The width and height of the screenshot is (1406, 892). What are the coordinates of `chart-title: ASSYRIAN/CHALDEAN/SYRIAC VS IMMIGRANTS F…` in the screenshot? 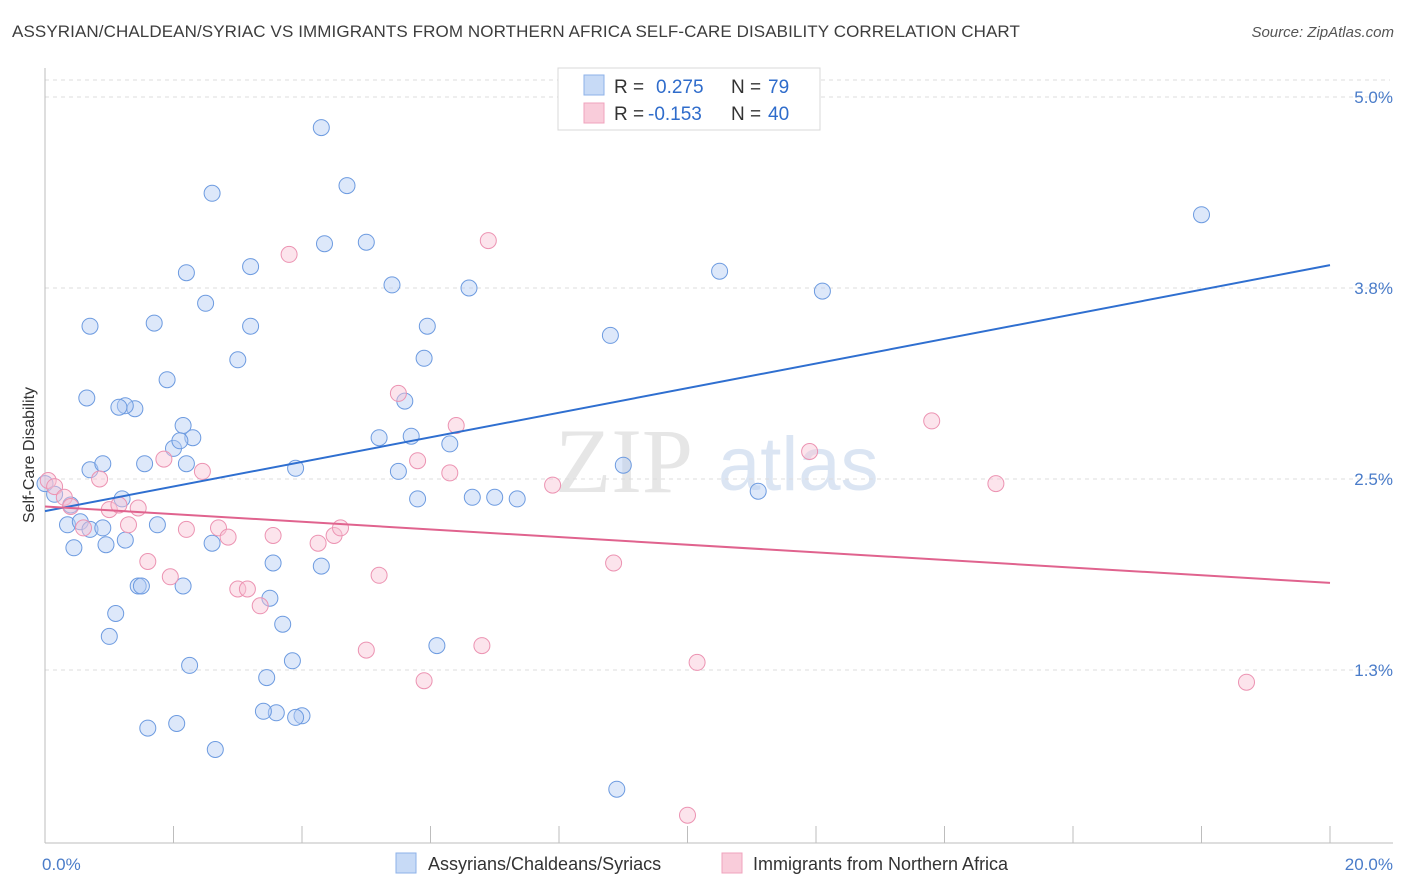 It's located at (516, 31).